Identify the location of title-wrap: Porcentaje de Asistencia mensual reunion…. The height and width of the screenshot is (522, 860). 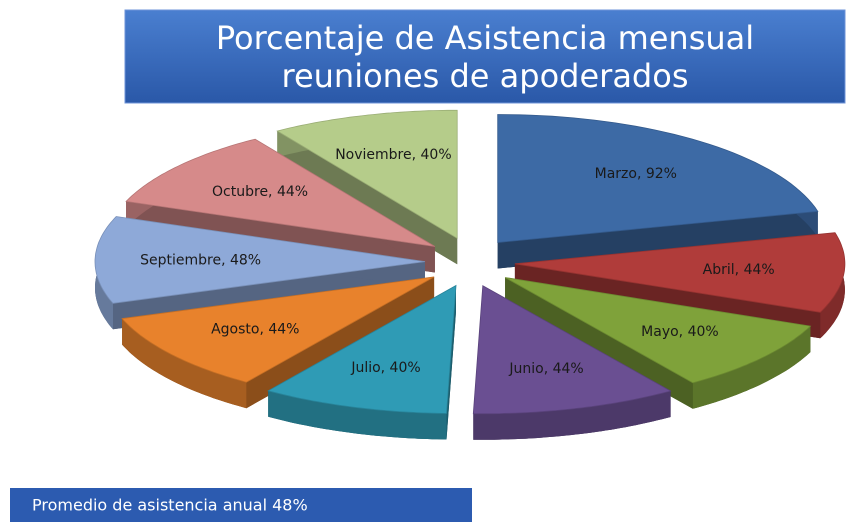
(485, 56).